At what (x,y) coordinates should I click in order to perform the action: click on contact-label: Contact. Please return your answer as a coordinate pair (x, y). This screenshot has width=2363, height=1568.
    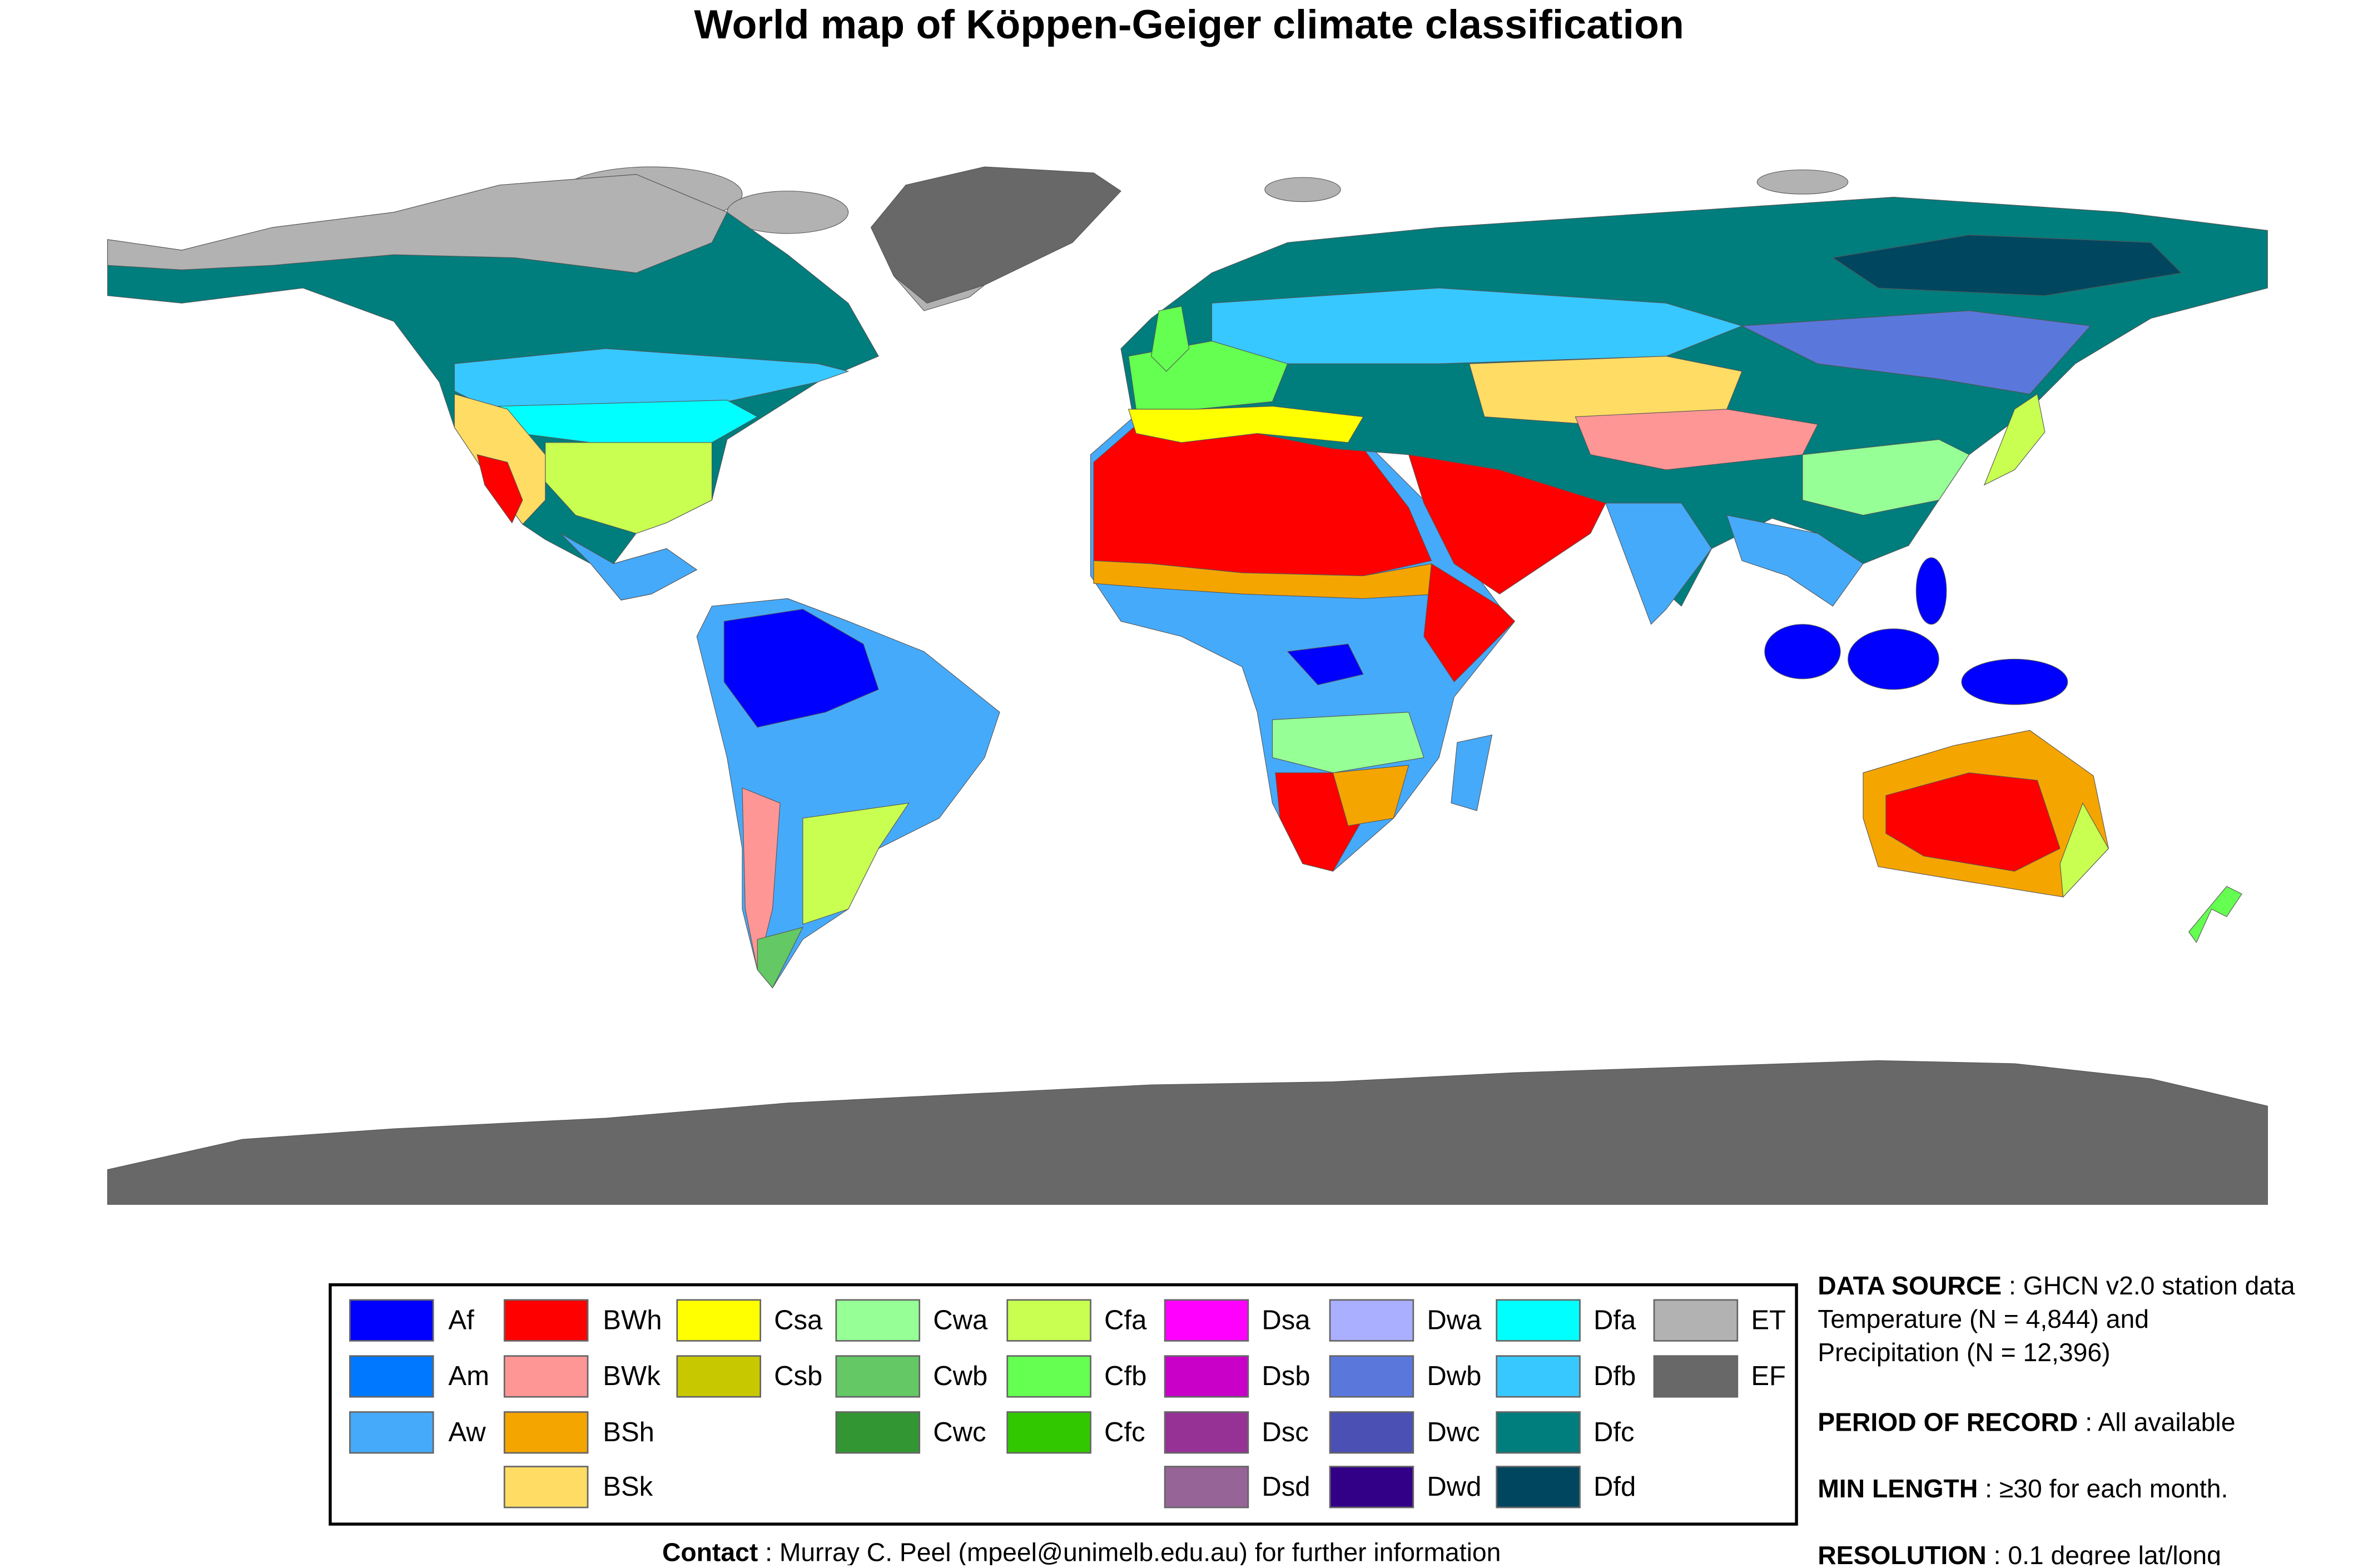
    Looking at the image, I should click on (710, 1552).